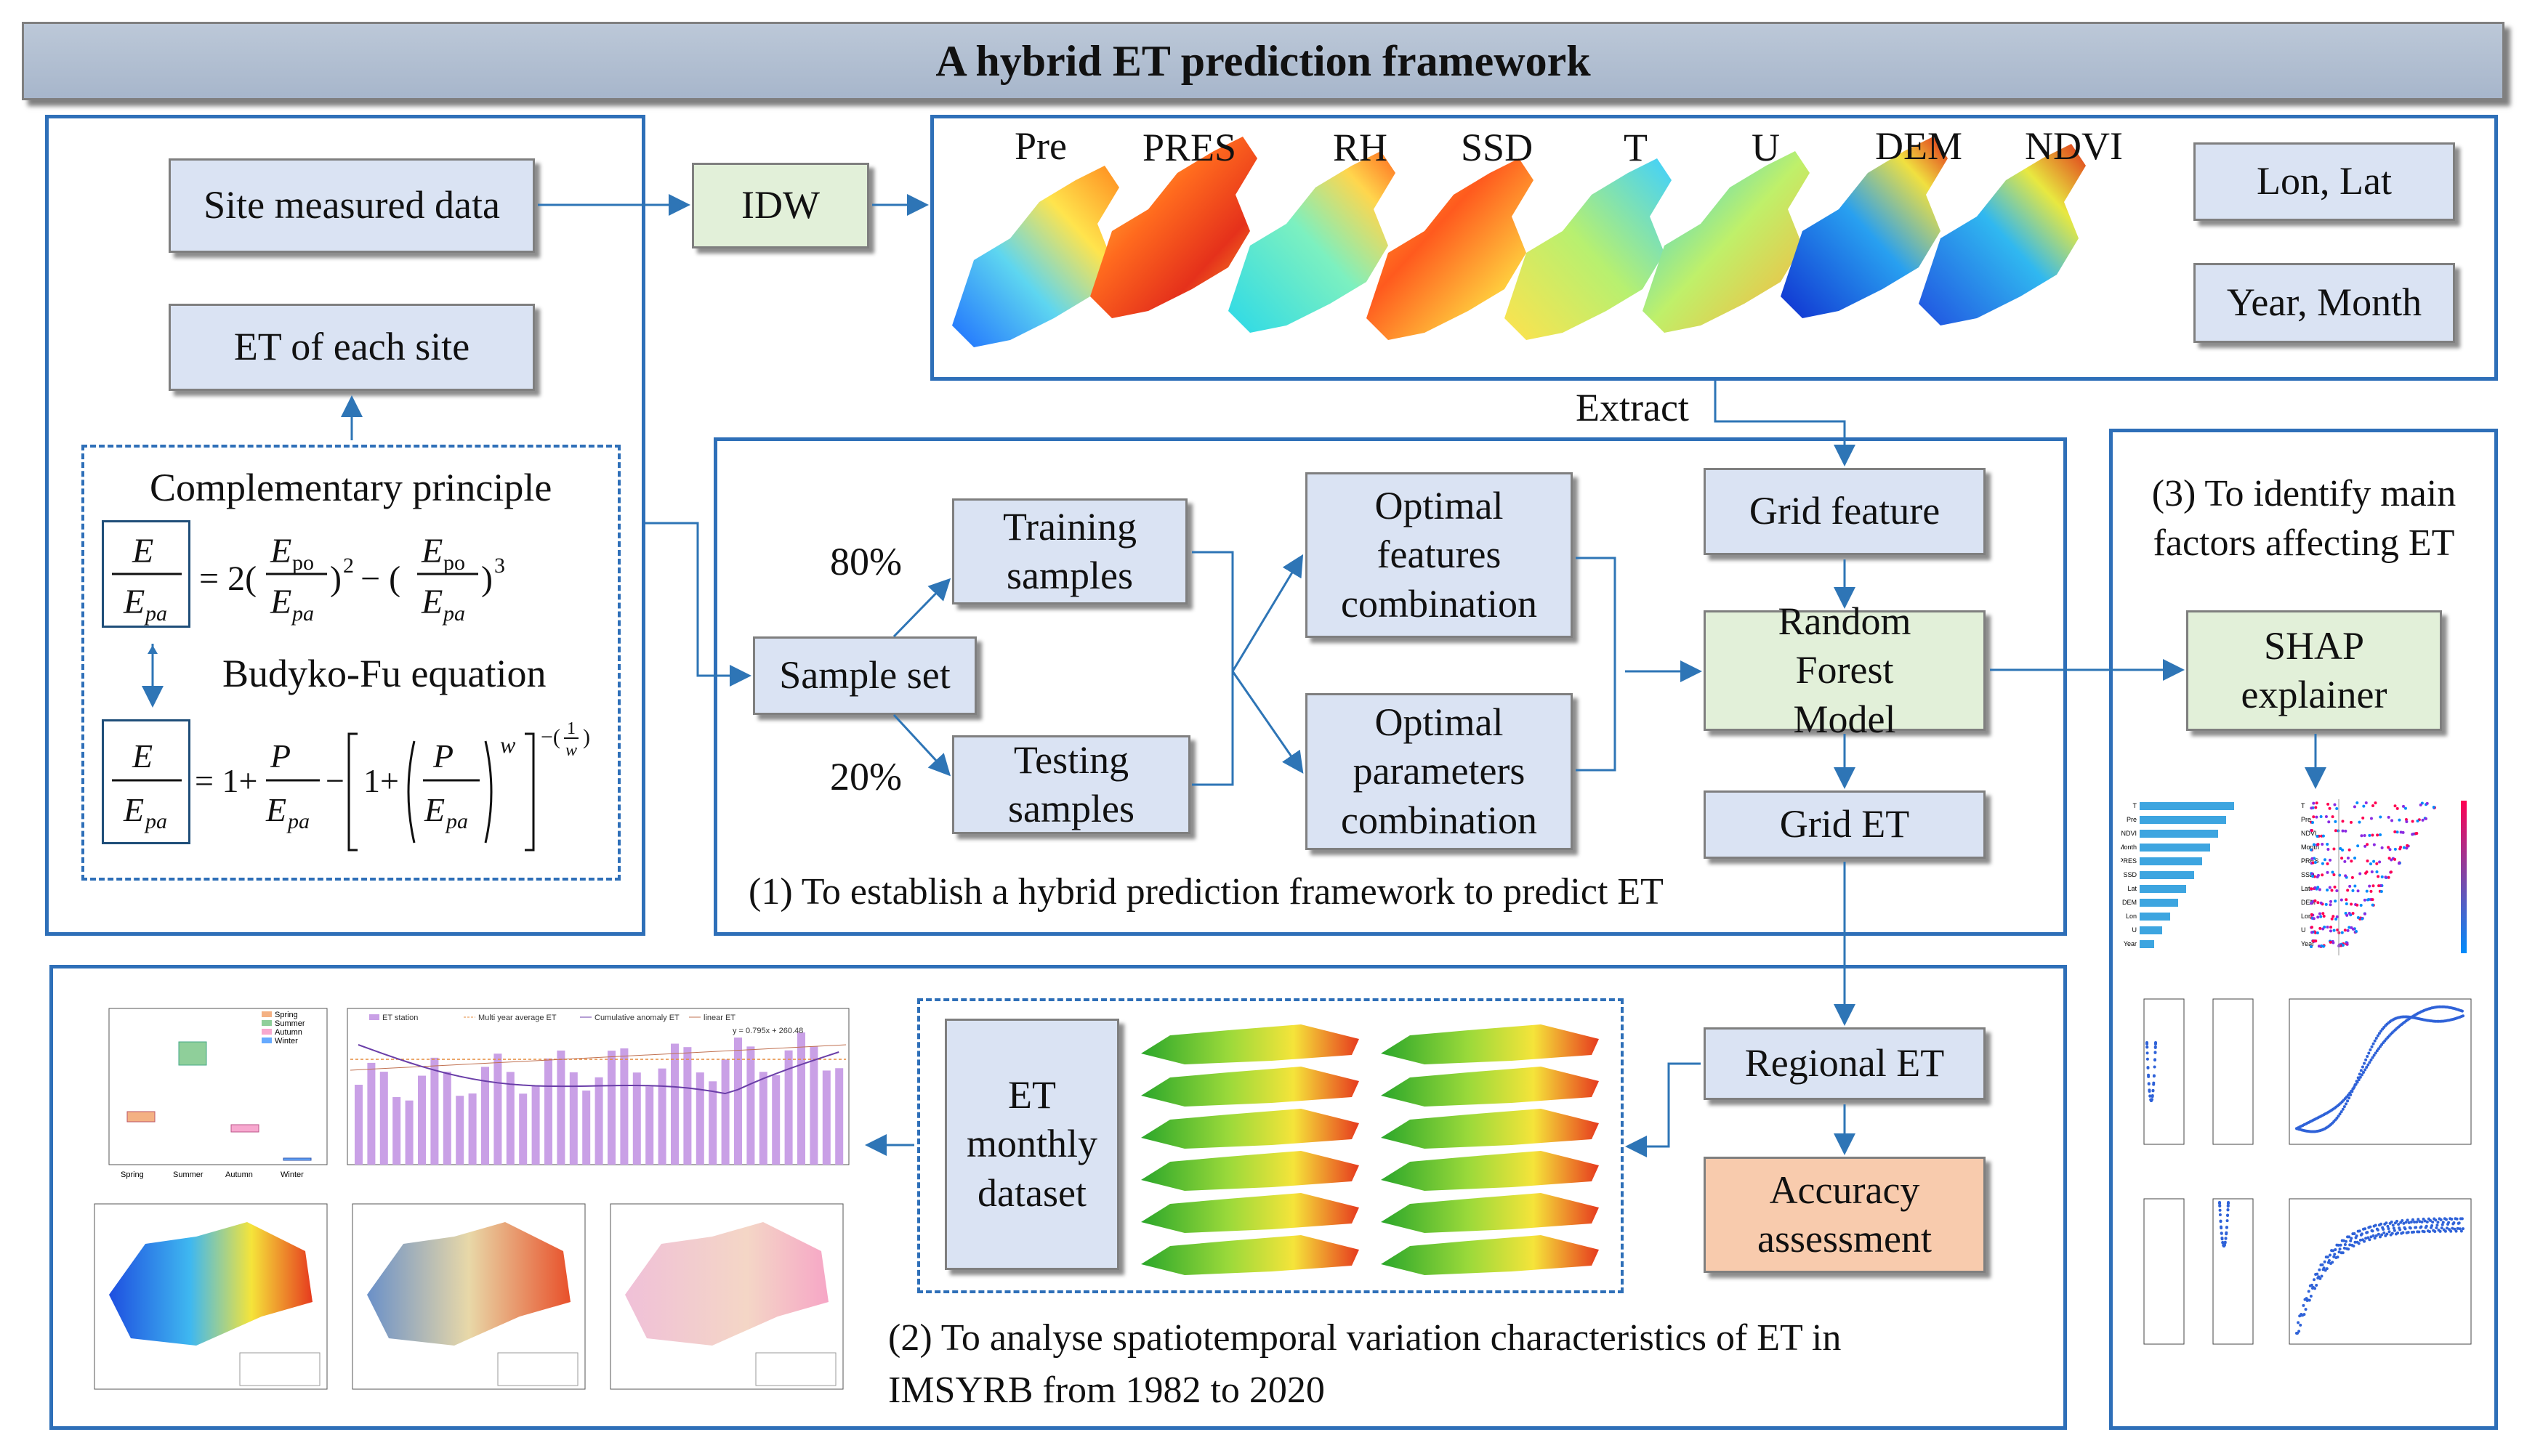  What do you see at coordinates (2130, 943) in the screenshot?
I see `shap-bar-label: Year` at bounding box center [2130, 943].